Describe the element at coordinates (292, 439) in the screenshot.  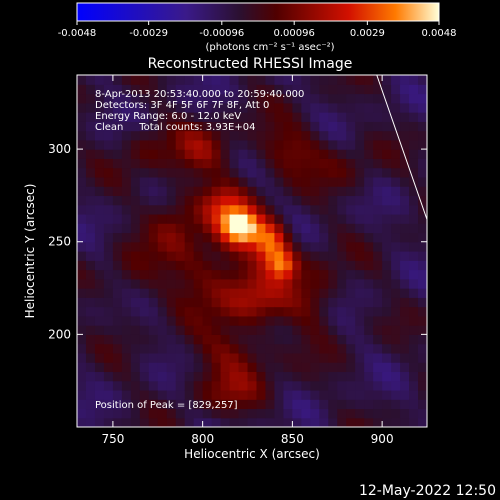
I see `x-tick-label: 850` at that location.